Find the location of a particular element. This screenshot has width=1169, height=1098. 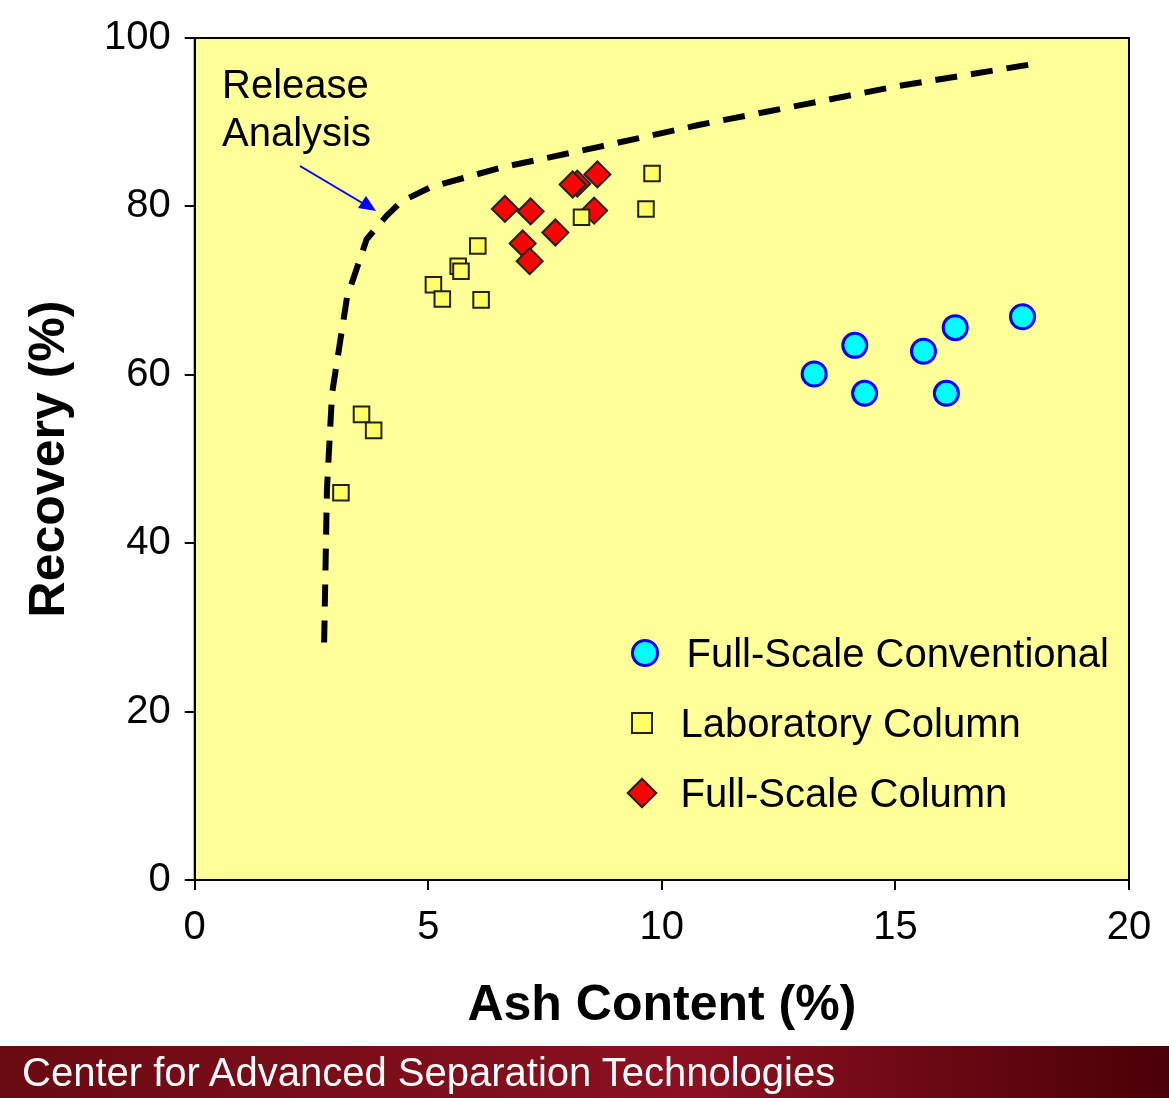

x-tick-label: 15 is located at coordinates (895, 925).